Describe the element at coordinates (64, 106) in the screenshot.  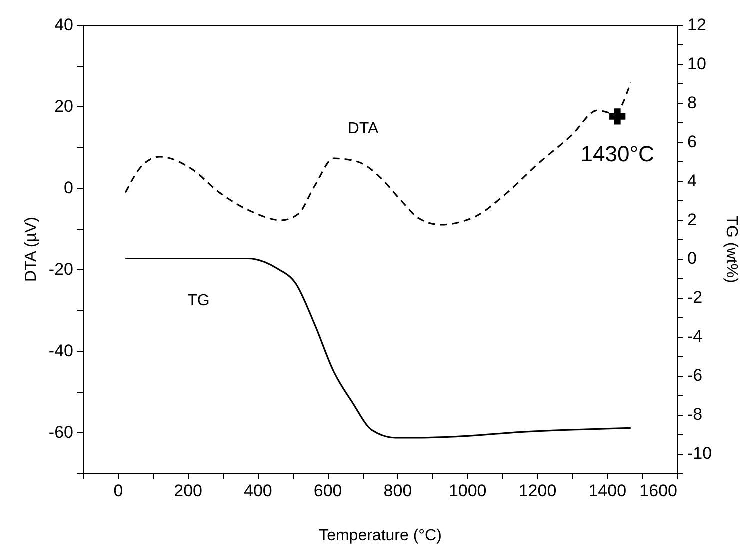
I see `y-tick-label: 20` at that location.